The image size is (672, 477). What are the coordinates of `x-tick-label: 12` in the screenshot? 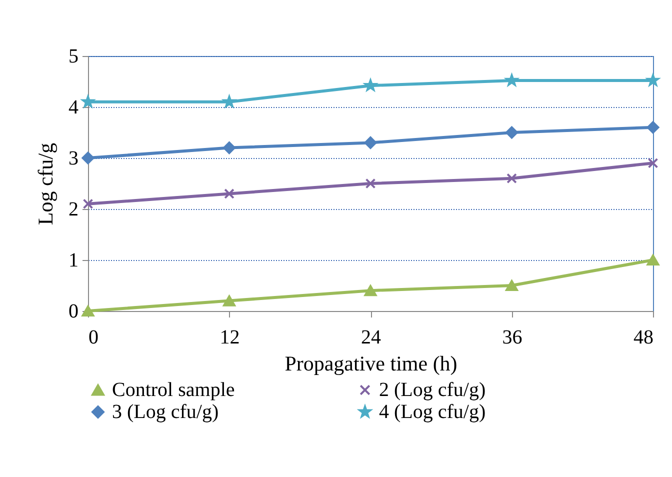 It's located at (230, 337).